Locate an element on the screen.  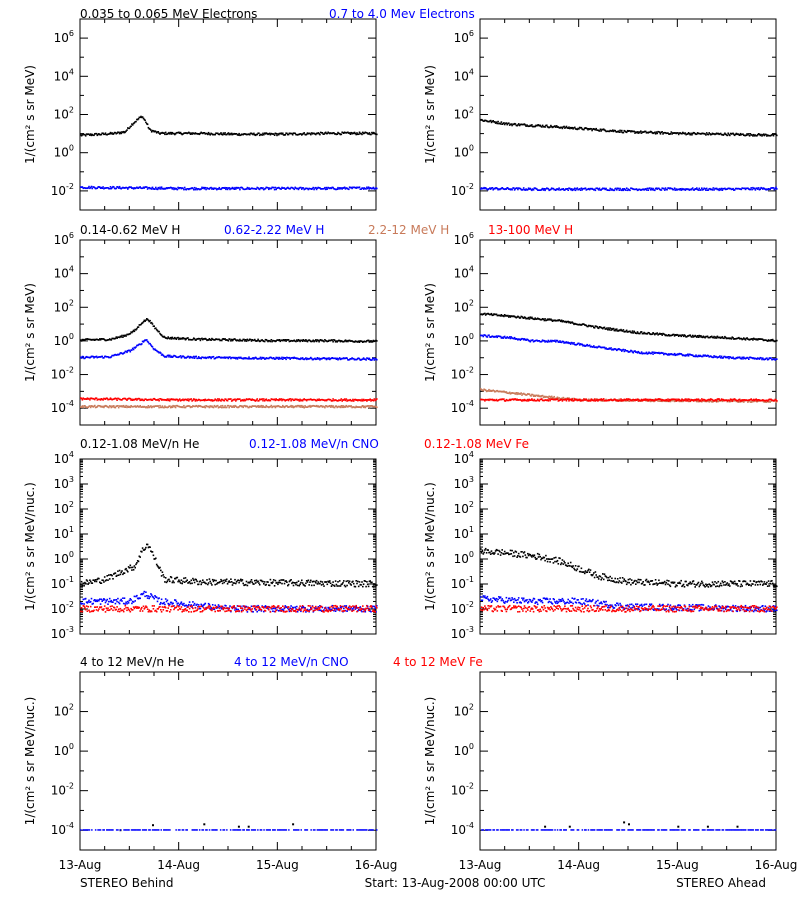
plot-frame is located at coordinates (628, 114).